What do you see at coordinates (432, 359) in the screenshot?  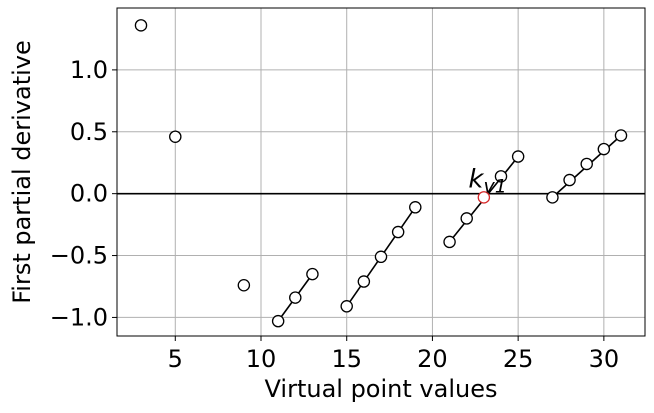 I see `x-tick-label: 20` at bounding box center [432, 359].